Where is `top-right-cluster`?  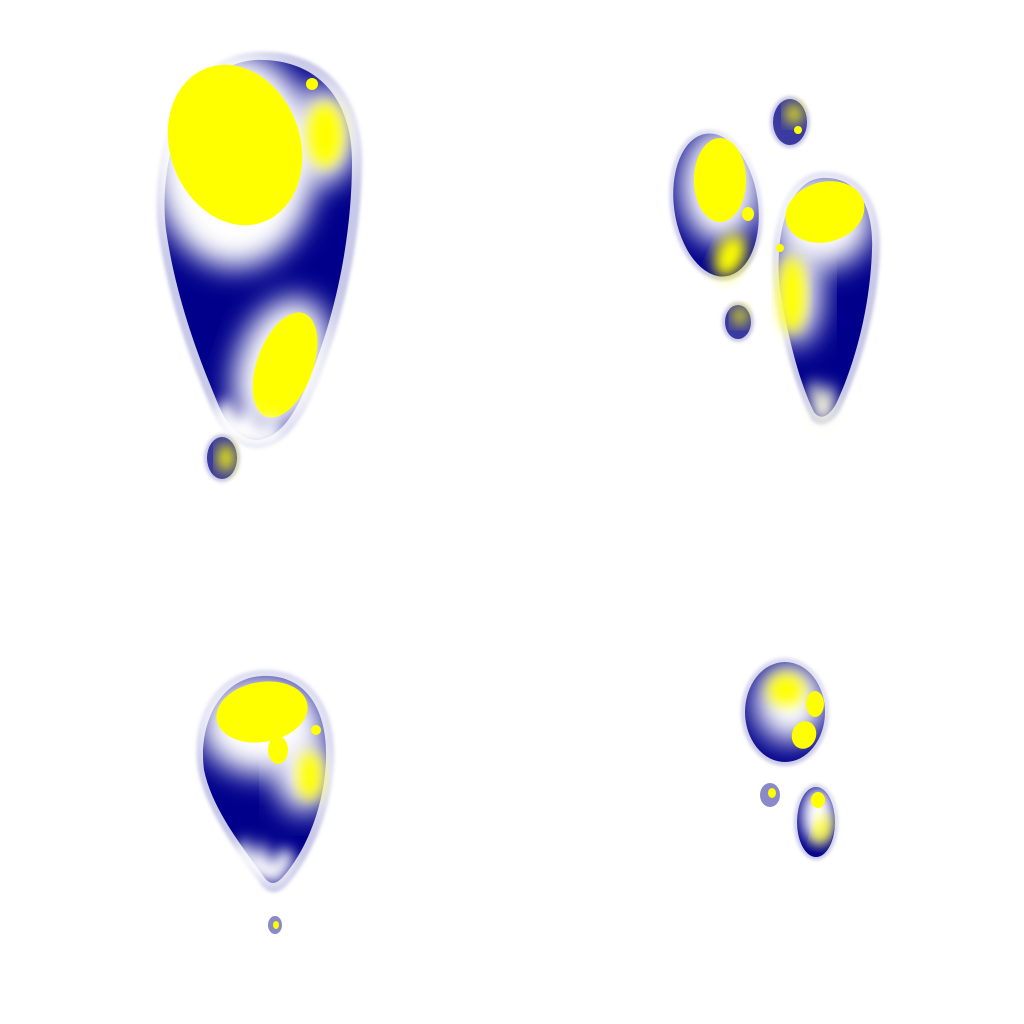
top-right-cluster is located at coordinates (775, 260).